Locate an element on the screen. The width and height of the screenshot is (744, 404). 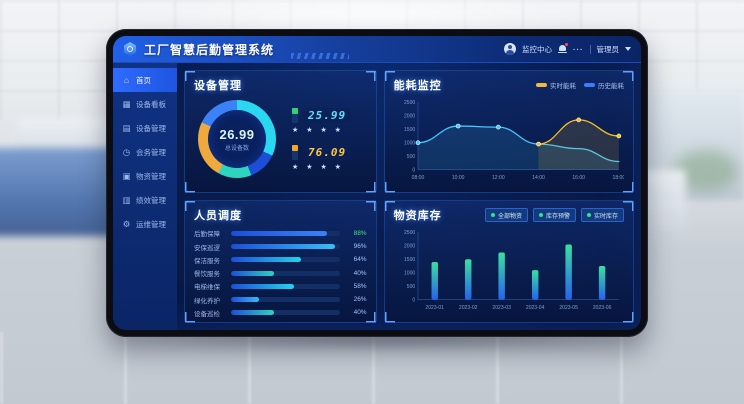
sidebar-item-5: ▥ 绩效管理 is located at coordinates (145, 200).